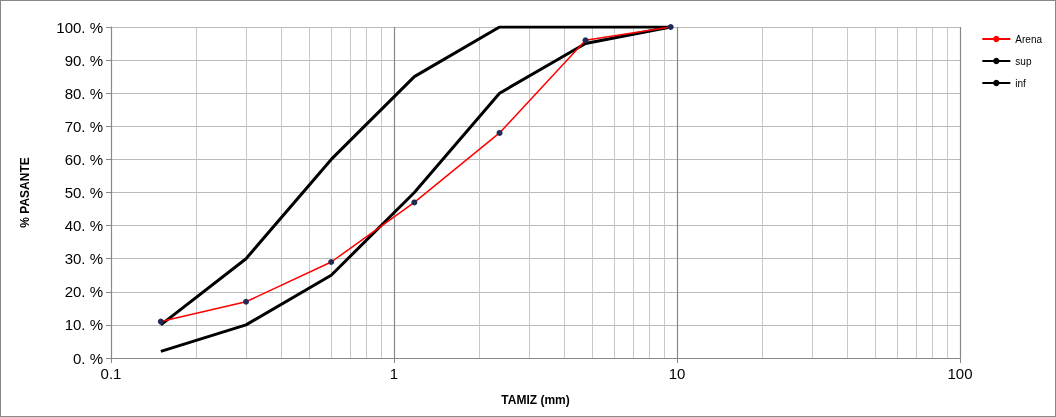 This screenshot has width=1056, height=417. Describe the element at coordinates (83, 292) in the screenshot. I see `y-tick-label: 20. %` at that location.